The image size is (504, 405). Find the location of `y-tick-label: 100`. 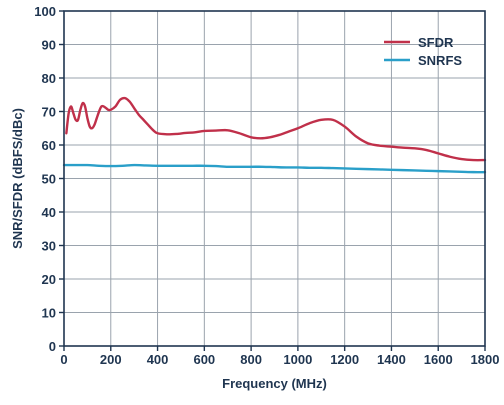

y-tick-label: 100 is located at coordinates (45, 11).